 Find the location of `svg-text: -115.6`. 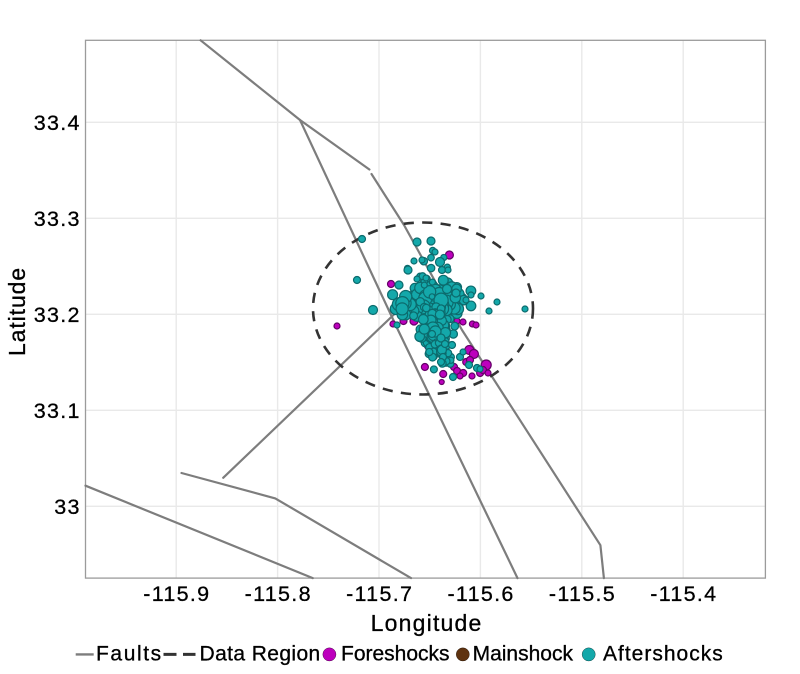

svg-text: -115.6 is located at coordinates (480, 594).